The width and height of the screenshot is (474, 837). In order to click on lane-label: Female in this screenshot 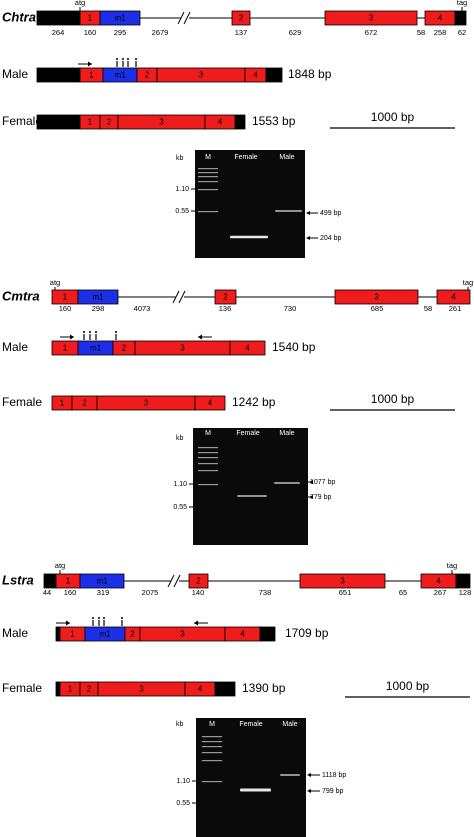, I will do `click(250, 724)`.